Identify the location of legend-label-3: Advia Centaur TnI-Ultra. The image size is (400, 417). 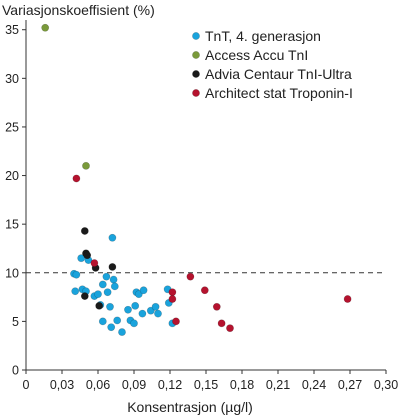
(278, 74).